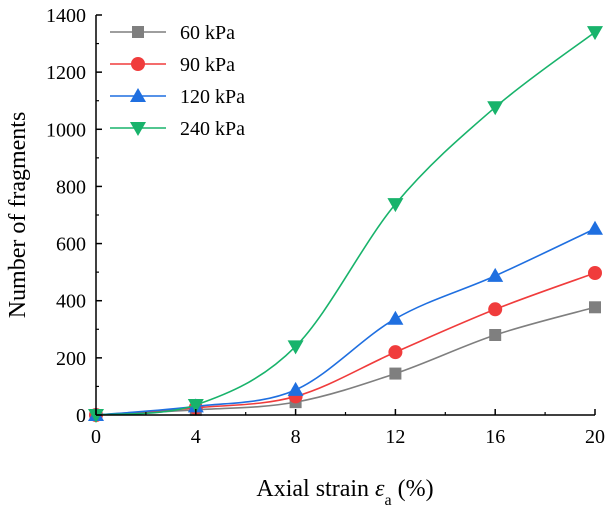 This screenshot has width=609, height=505. Describe the element at coordinates (66, 130) in the screenshot. I see `y-tick-label: 1000` at that location.